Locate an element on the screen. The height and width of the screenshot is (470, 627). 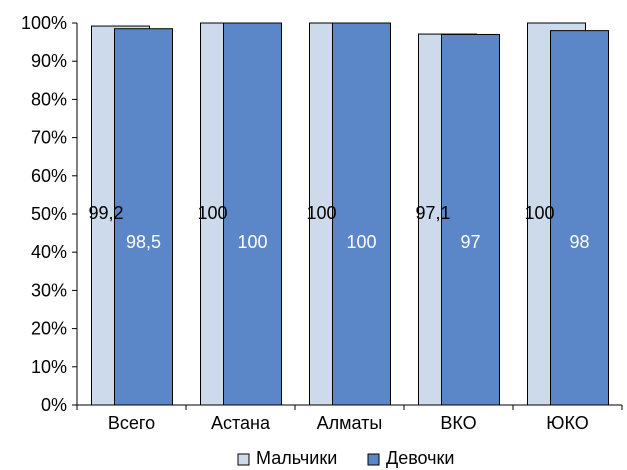
y-tick-label: 10% is located at coordinates (49, 367).